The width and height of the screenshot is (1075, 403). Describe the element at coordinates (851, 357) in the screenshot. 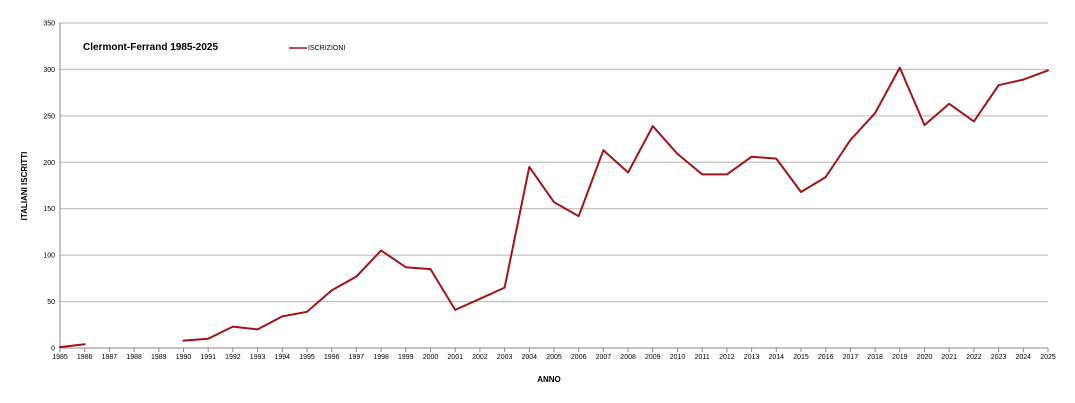

I see `x-tick-label: 2017` at that location.